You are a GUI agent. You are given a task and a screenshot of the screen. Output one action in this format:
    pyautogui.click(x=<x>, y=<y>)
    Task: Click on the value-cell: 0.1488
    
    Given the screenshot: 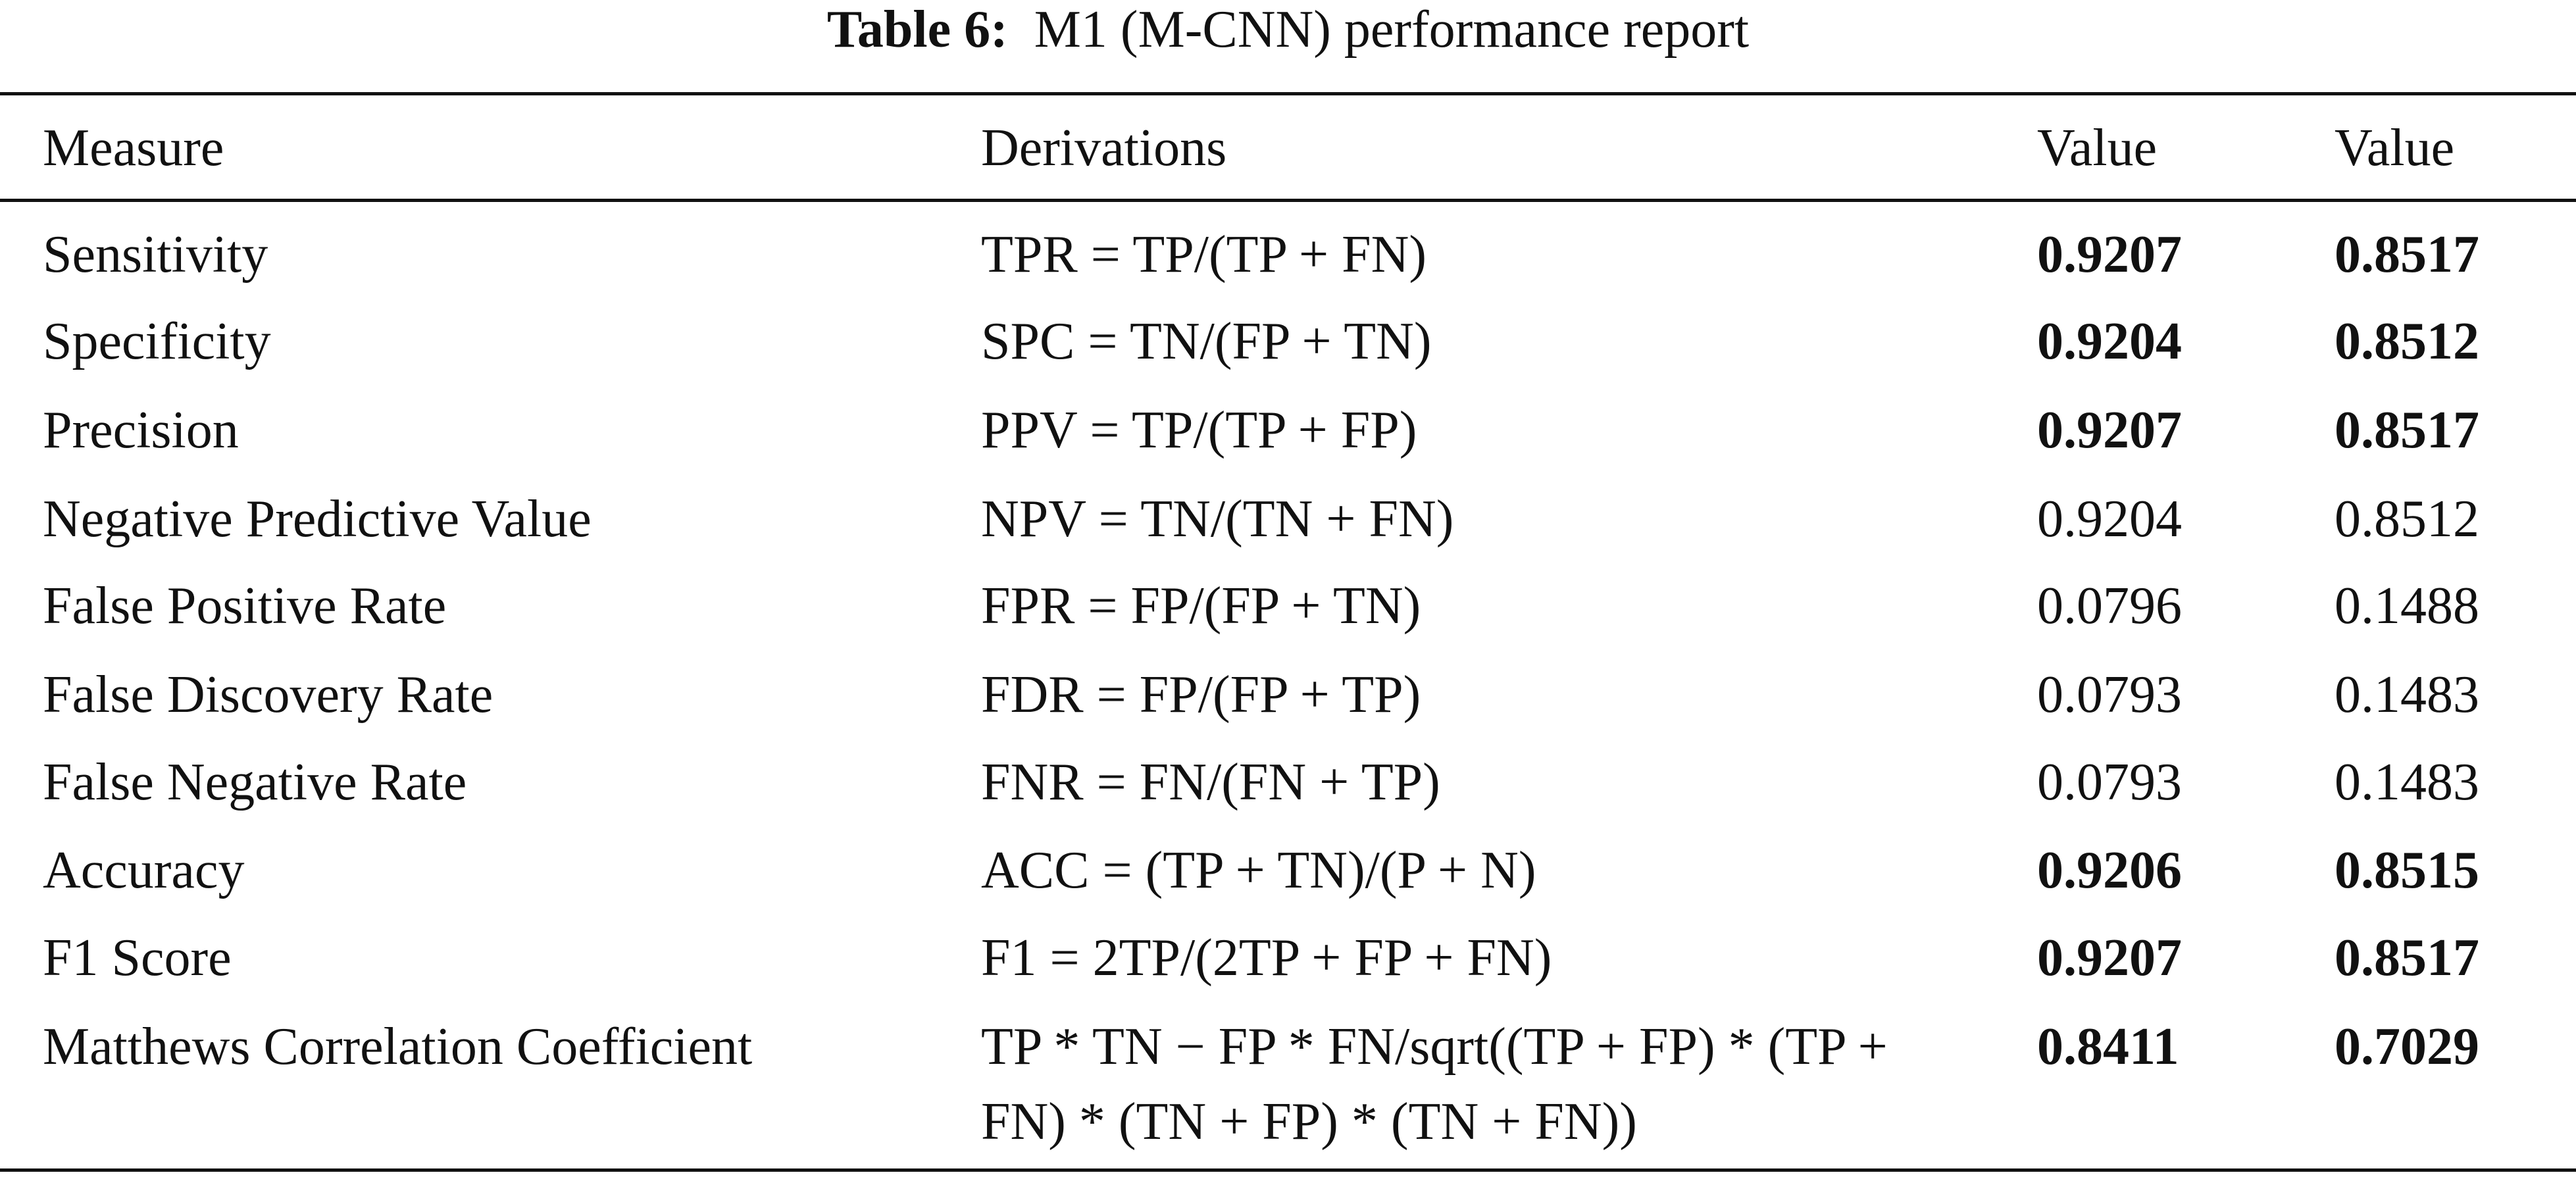 What is the action you would take?
    pyautogui.click(x=2407, y=606)
    